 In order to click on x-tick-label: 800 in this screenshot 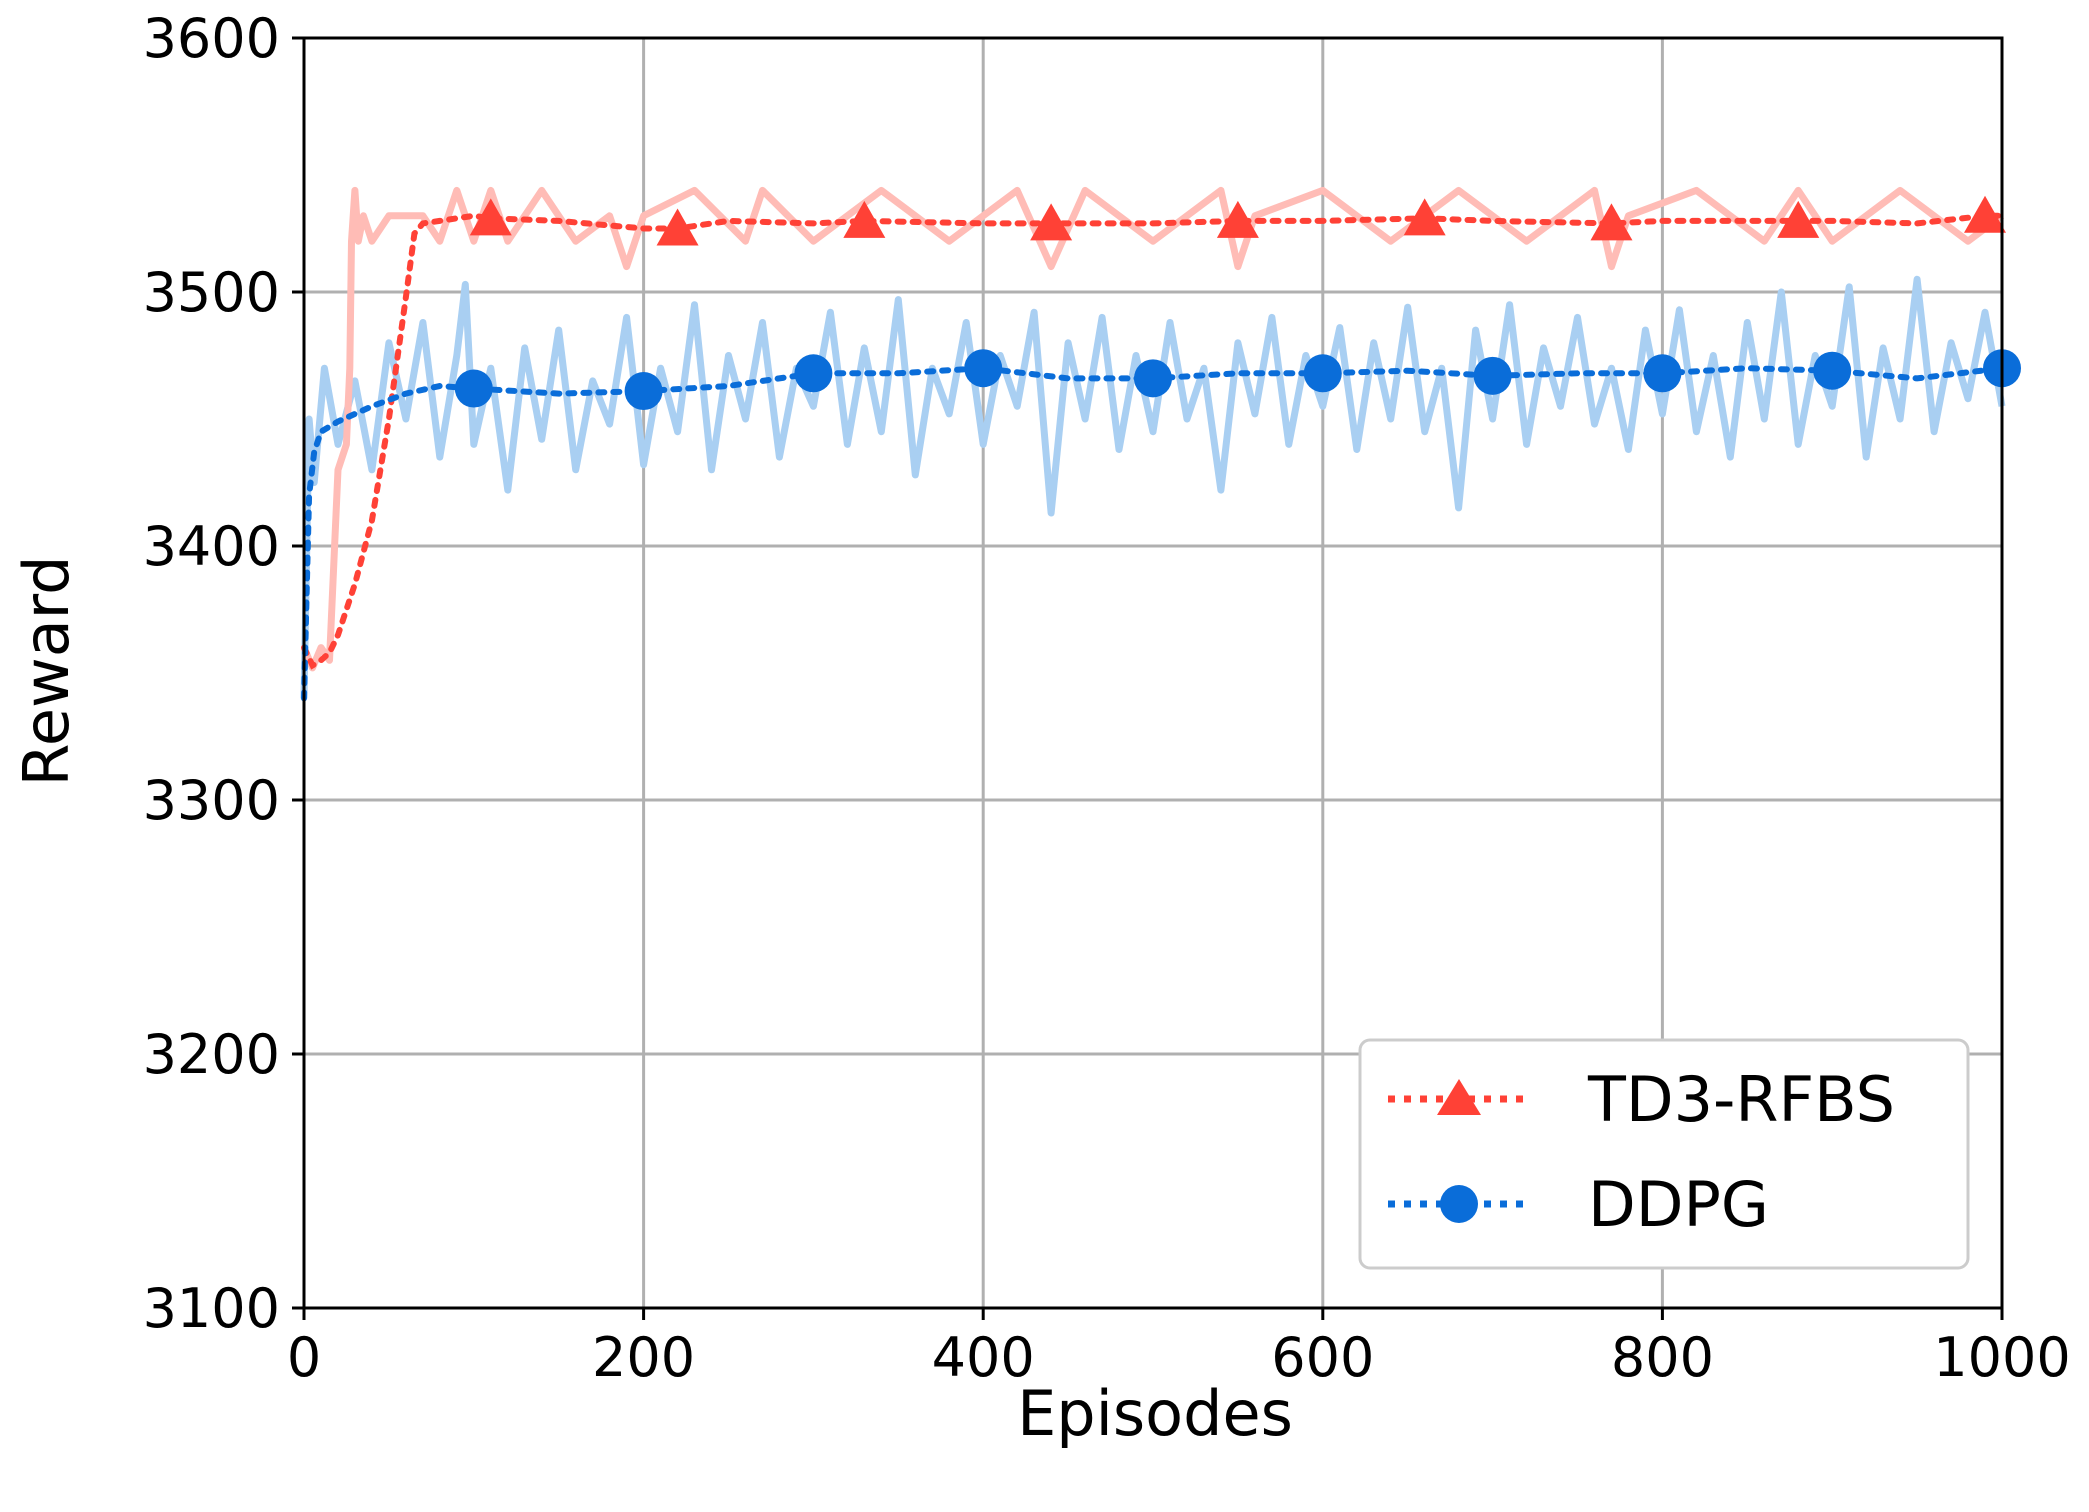, I will do `click(1662, 1357)`.